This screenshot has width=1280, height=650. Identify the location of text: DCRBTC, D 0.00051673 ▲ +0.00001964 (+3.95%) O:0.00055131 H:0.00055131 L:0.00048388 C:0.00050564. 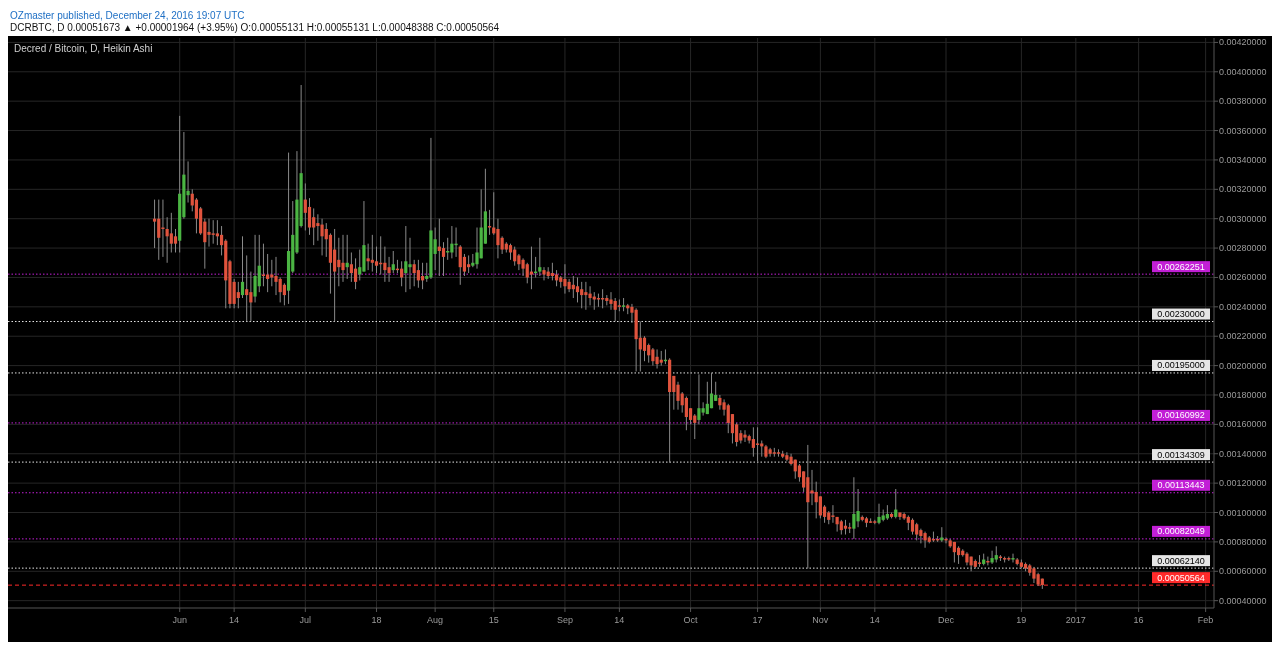
(255, 27).